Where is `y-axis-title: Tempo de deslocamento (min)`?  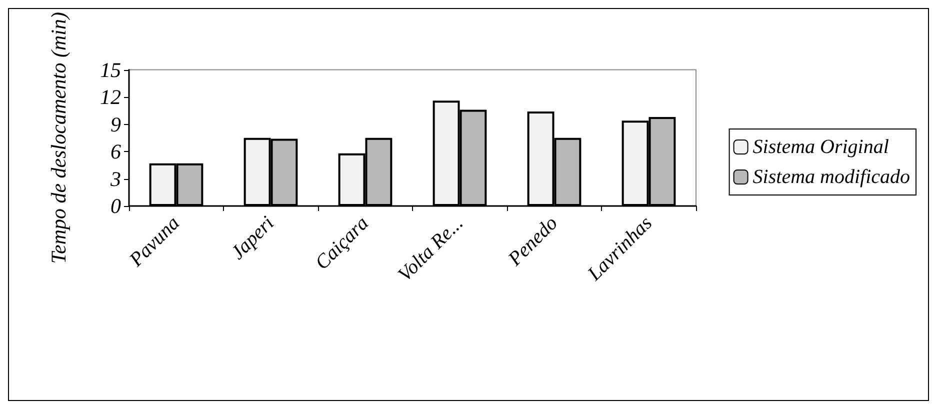
y-axis-title: Tempo de deslocamento (min) is located at coordinates (58, 138).